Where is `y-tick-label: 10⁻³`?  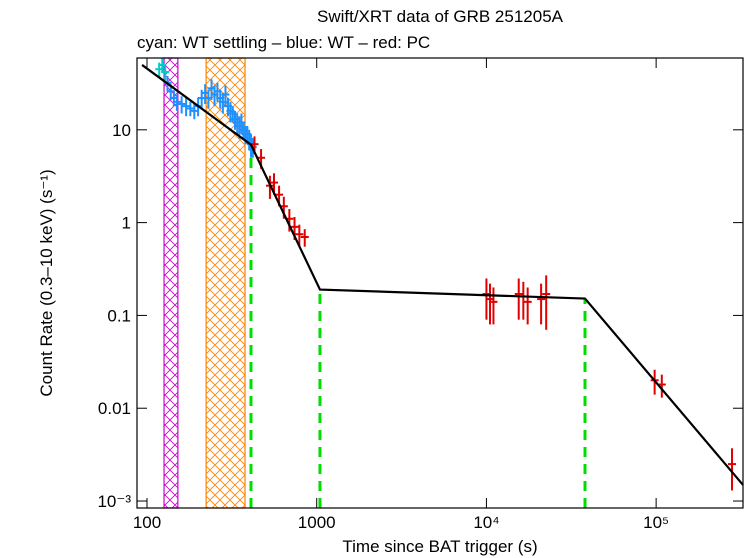
y-tick-label: 10⁻³ is located at coordinates (114, 501).